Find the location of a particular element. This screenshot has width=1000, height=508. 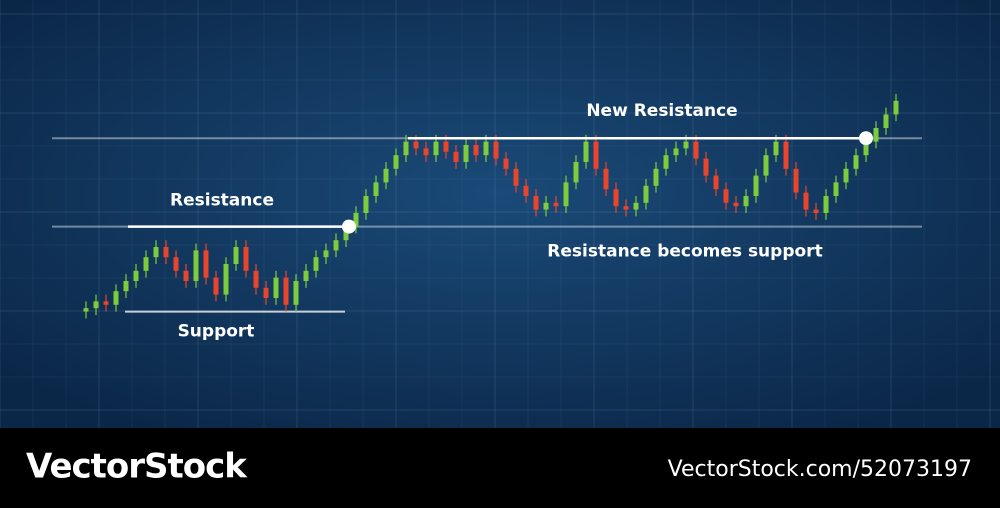

image-id: VectorStock.com/52073197 is located at coordinates (820, 469).